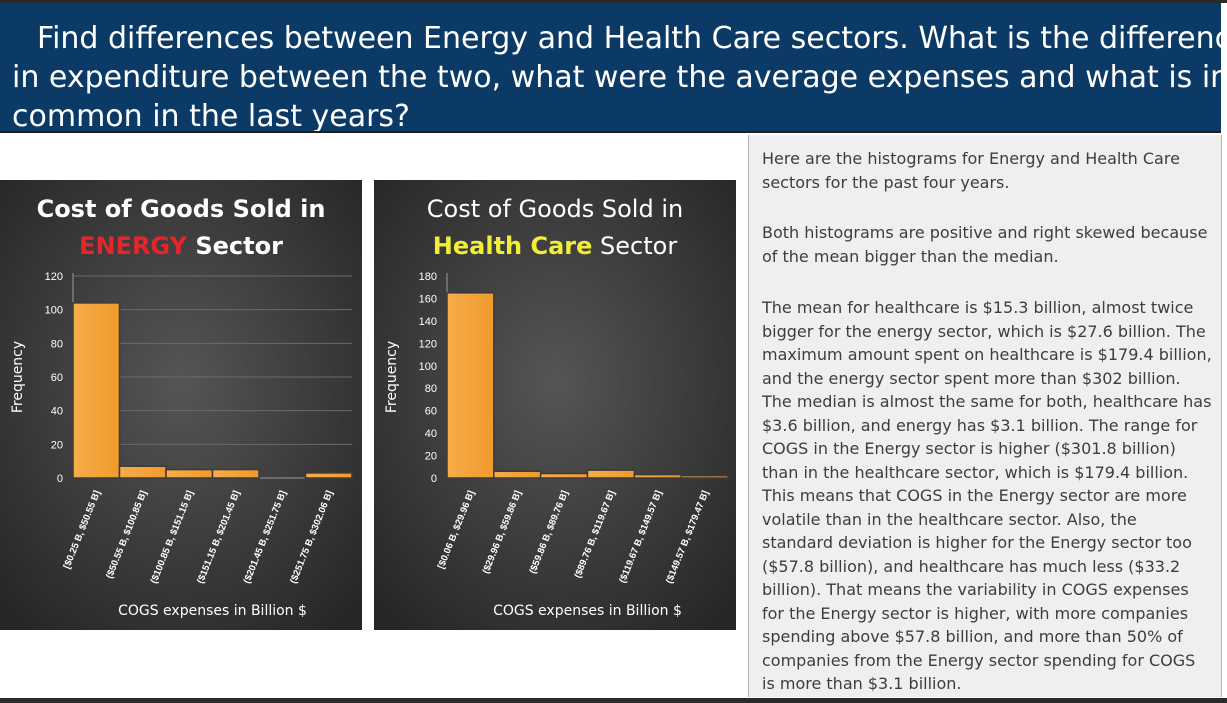 Image resolution: width=1227 pixels, height=703 pixels. I want to click on y-tick-label: 160, so click(428, 299).